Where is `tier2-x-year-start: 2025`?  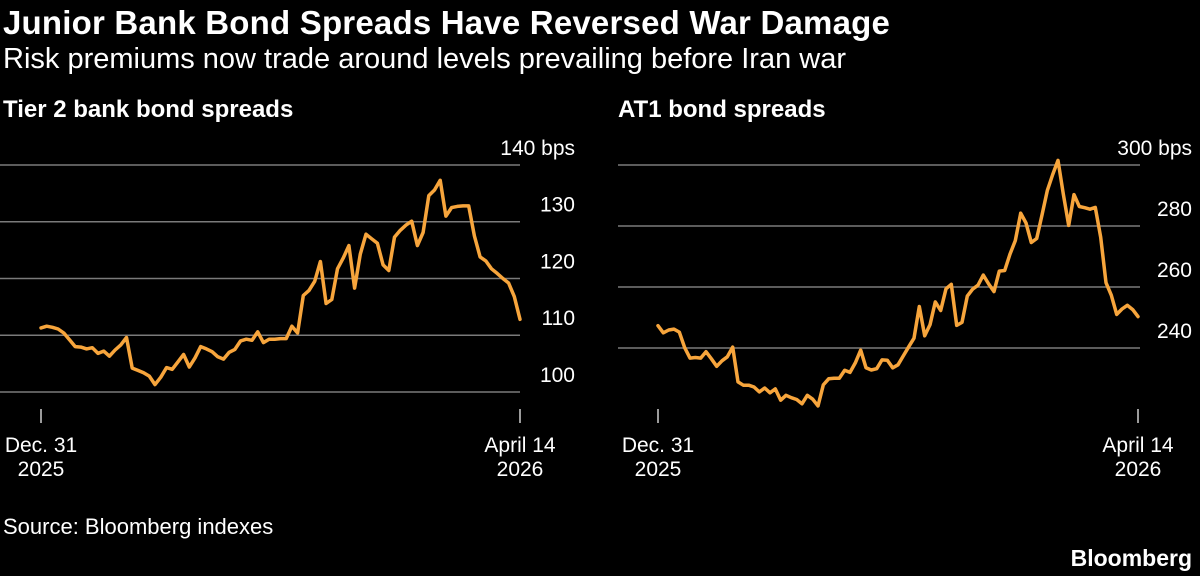 tier2-x-year-start: 2025 is located at coordinates (41, 469).